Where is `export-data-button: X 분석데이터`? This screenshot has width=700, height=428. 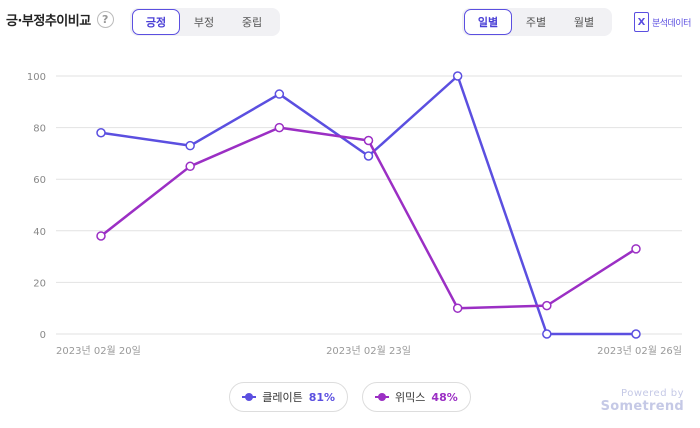 export-data-button: X 분석데이터 is located at coordinates (662, 22).